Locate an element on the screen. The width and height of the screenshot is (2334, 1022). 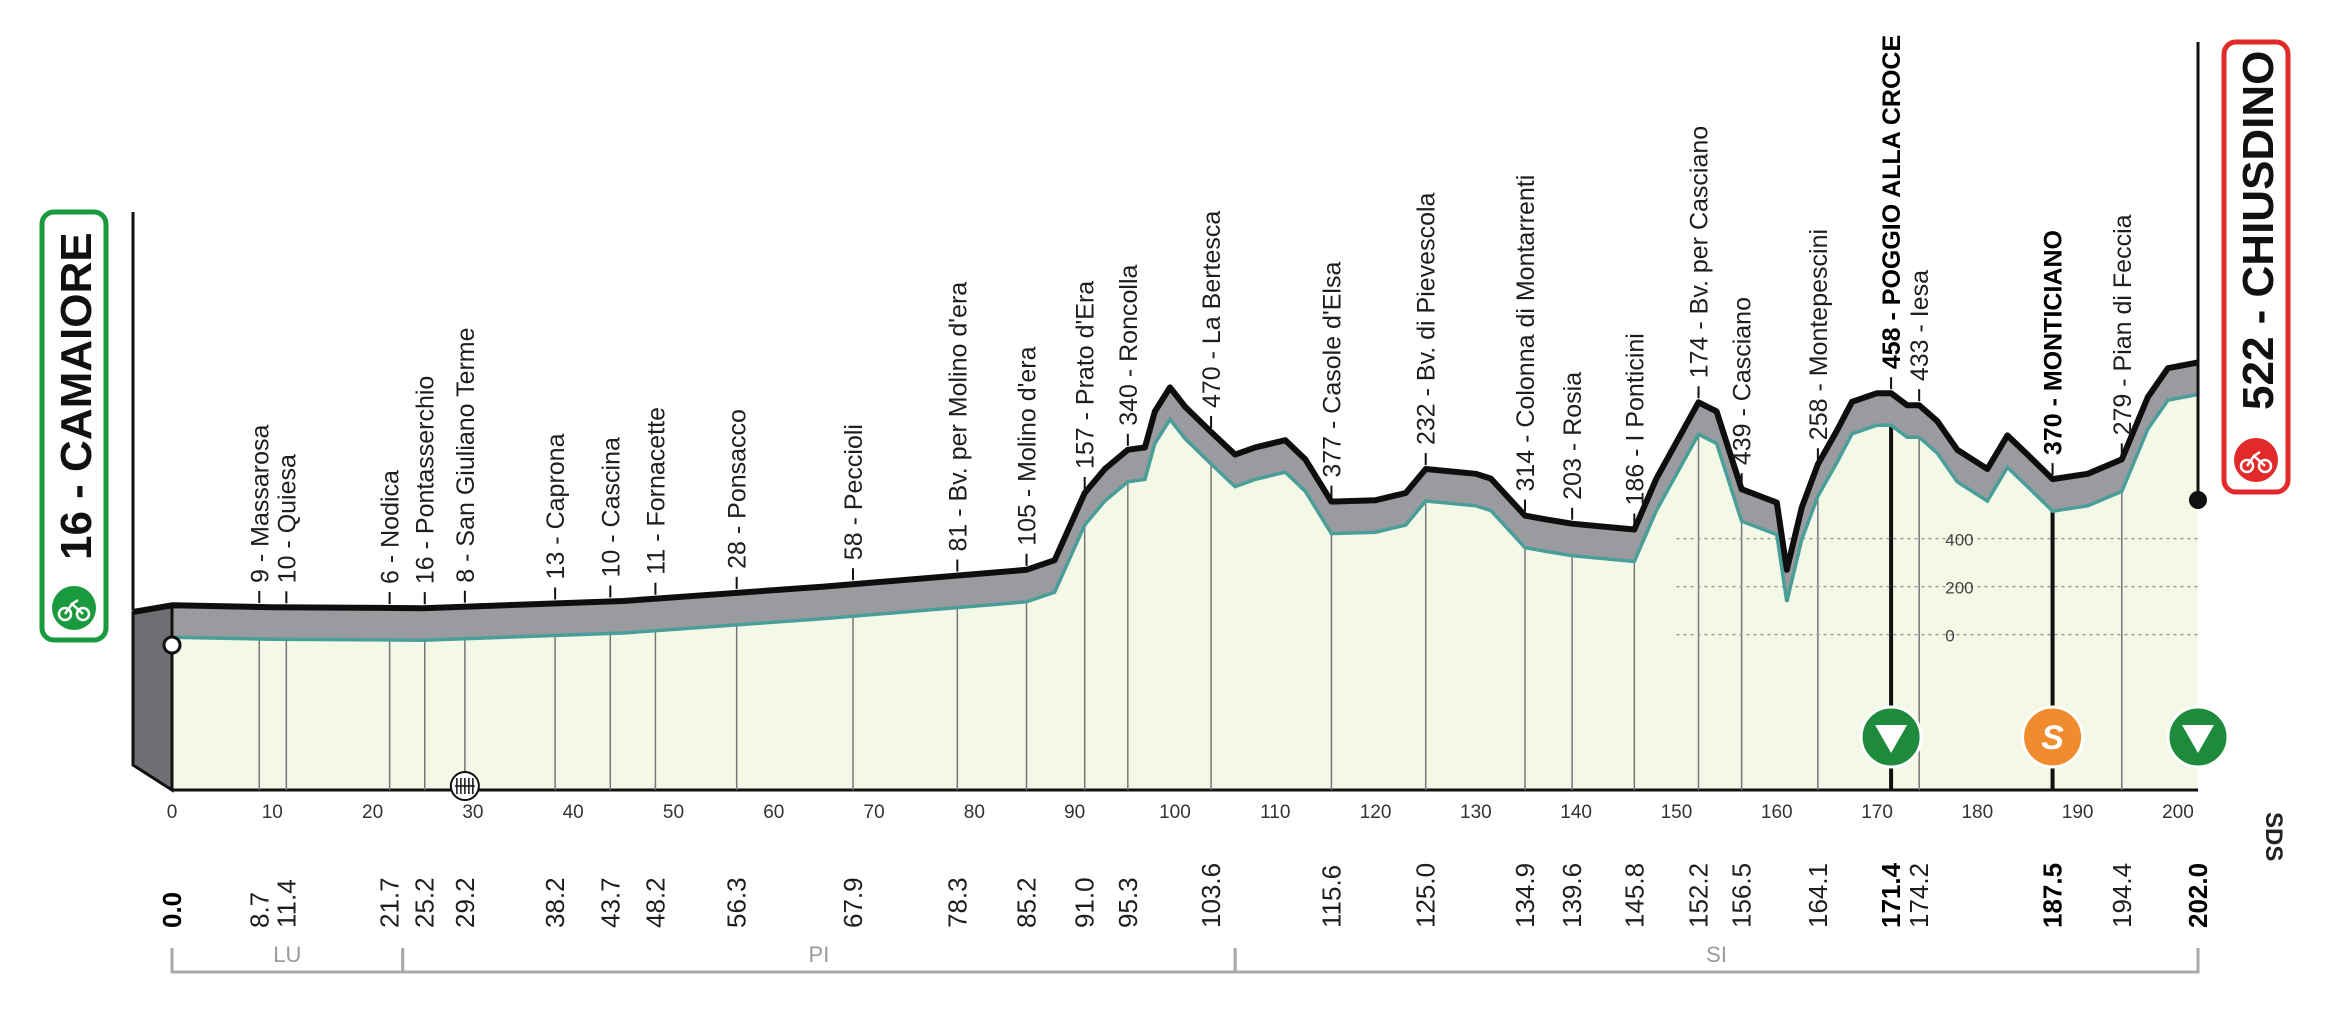
waypoint-label: 203 - Rosia is located at coordinates (1573, 436).